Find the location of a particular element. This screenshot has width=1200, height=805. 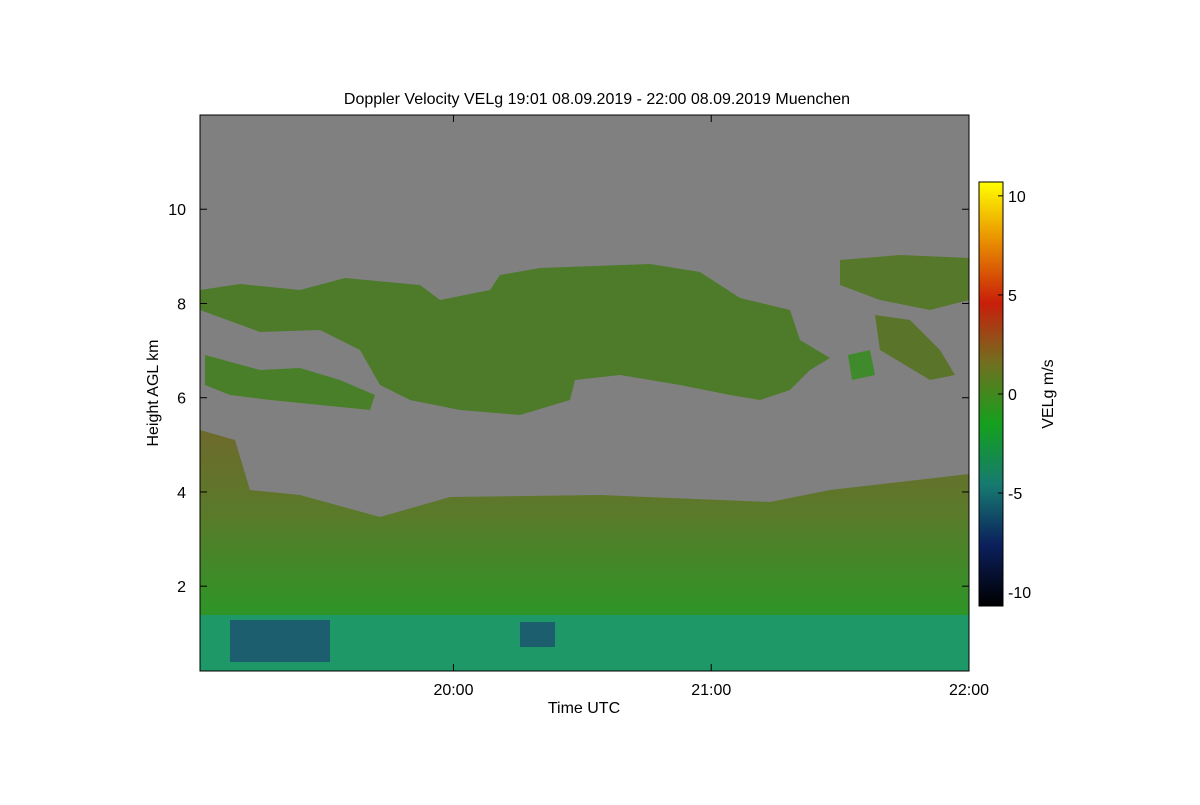

y-tick-label: 8 is located at coordinates (181, 304).